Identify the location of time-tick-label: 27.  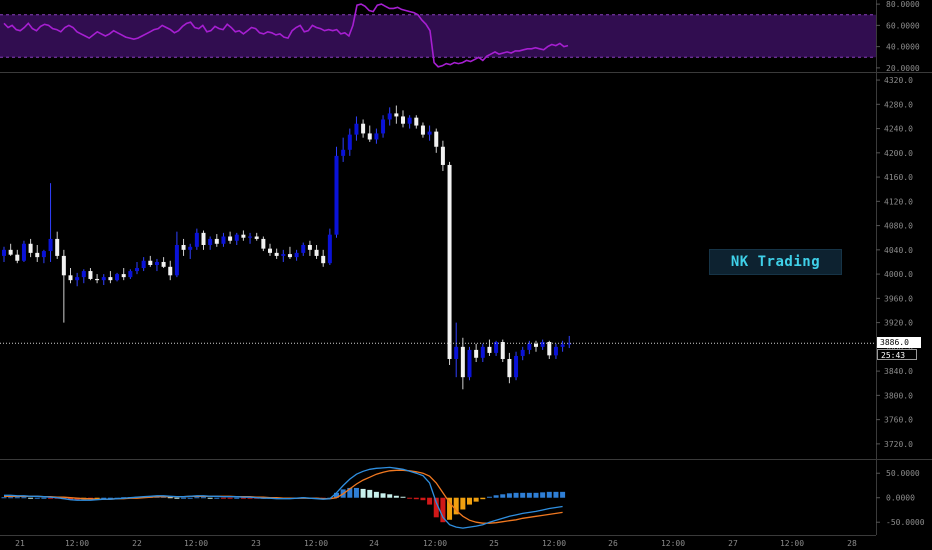
(733, 543).